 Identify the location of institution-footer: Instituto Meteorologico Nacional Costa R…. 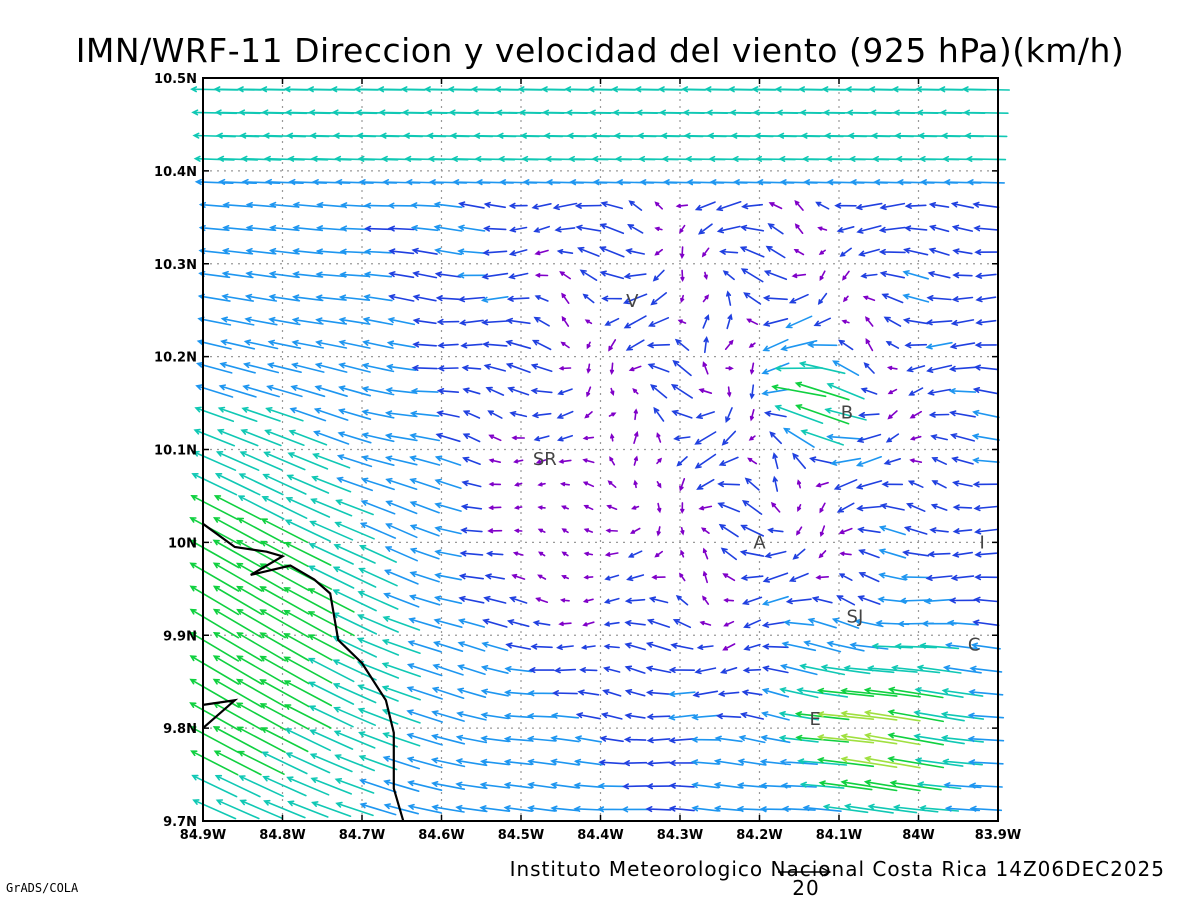
(837, 869).